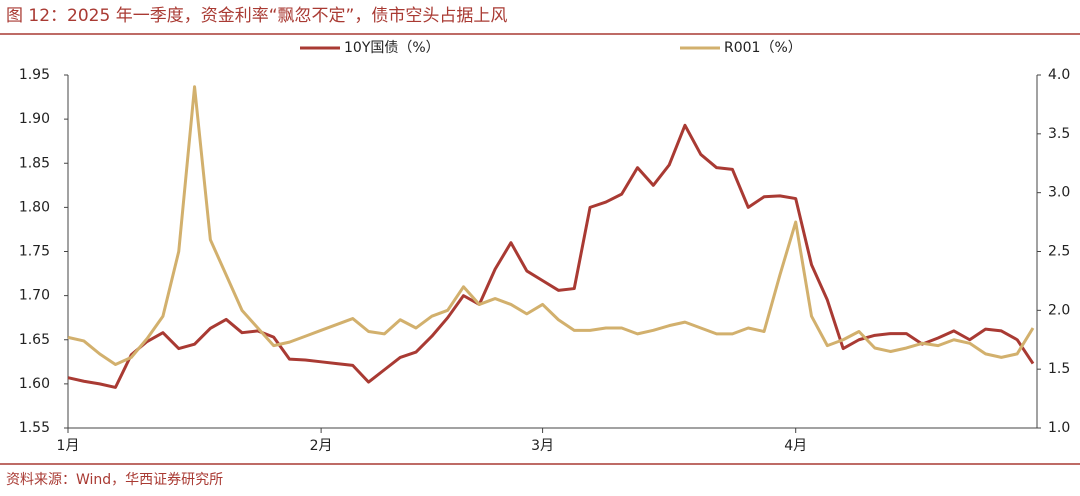 Image resolution: width=1080 pixels, height=496 pixels. I want to click on x-tick-label: 4月, so click(795, 446).